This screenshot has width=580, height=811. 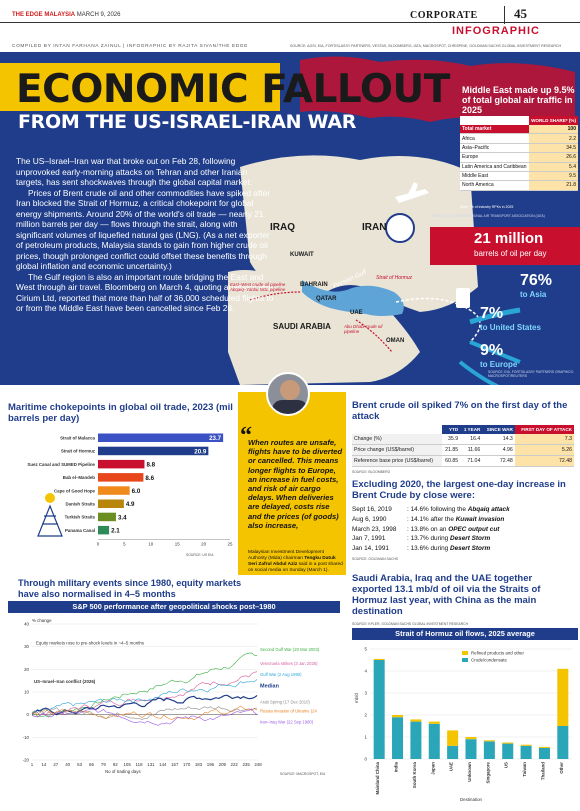 I want to click on air-traffic-row: Asia–Pacific 34.5, so click(x=519, y=148).